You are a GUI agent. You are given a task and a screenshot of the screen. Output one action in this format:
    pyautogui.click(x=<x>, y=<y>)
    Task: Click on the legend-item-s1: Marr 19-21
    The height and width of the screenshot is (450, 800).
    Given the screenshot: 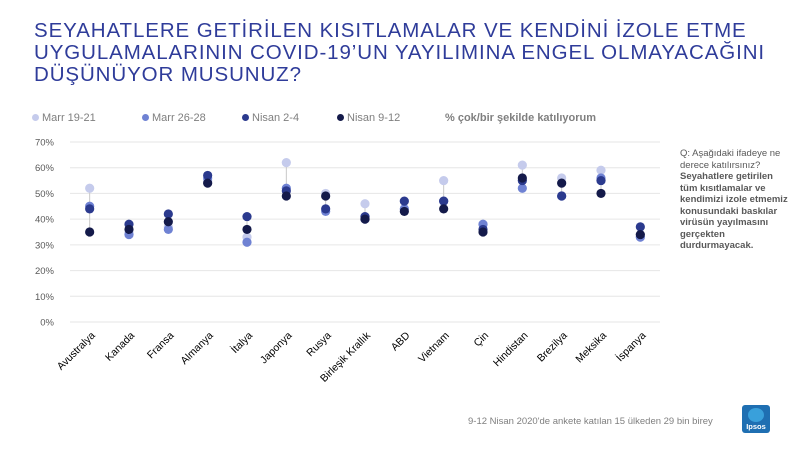 What is the action you would take?
    pyautogui.click(x=67, y=118)
    